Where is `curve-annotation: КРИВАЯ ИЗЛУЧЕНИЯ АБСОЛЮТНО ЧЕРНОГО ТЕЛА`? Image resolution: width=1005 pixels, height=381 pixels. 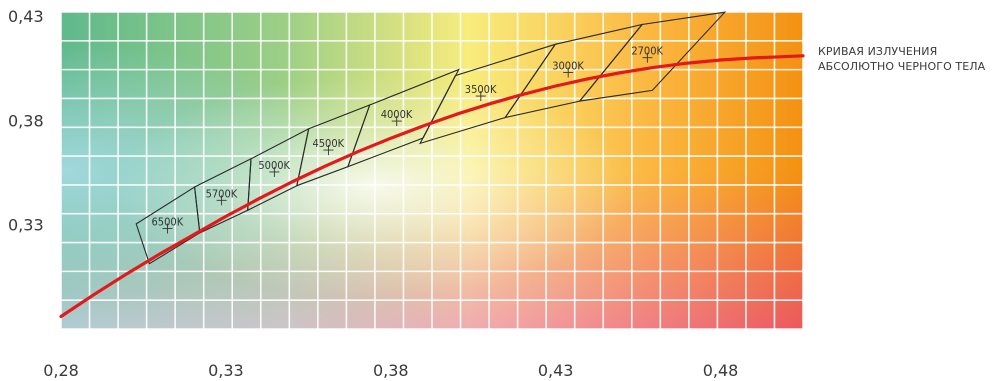
curve-annotation: КРИВАЯ ИЗЛУЧЕНИЯ АБСОЛЮТНО ЧЕРНОГО ТЕЛА is located at coordinates (901, 59).